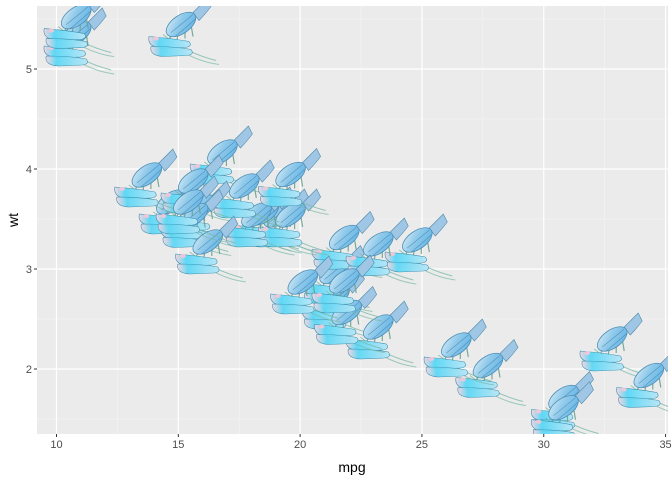  Describe the element at coordinates (29, 170) in the screenshot. I see `y-tick-label: 4` at that location.